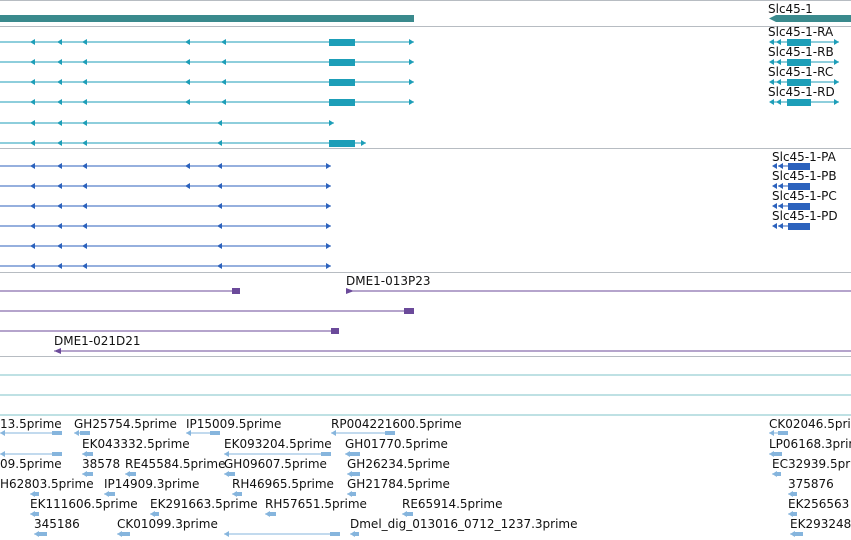 The width and height of the screenshot is (851, 540). Describe the element at coordinates (801, 72) in the screenshot. I see `transcript-label-rc: Slc45-1-RC` at that location.